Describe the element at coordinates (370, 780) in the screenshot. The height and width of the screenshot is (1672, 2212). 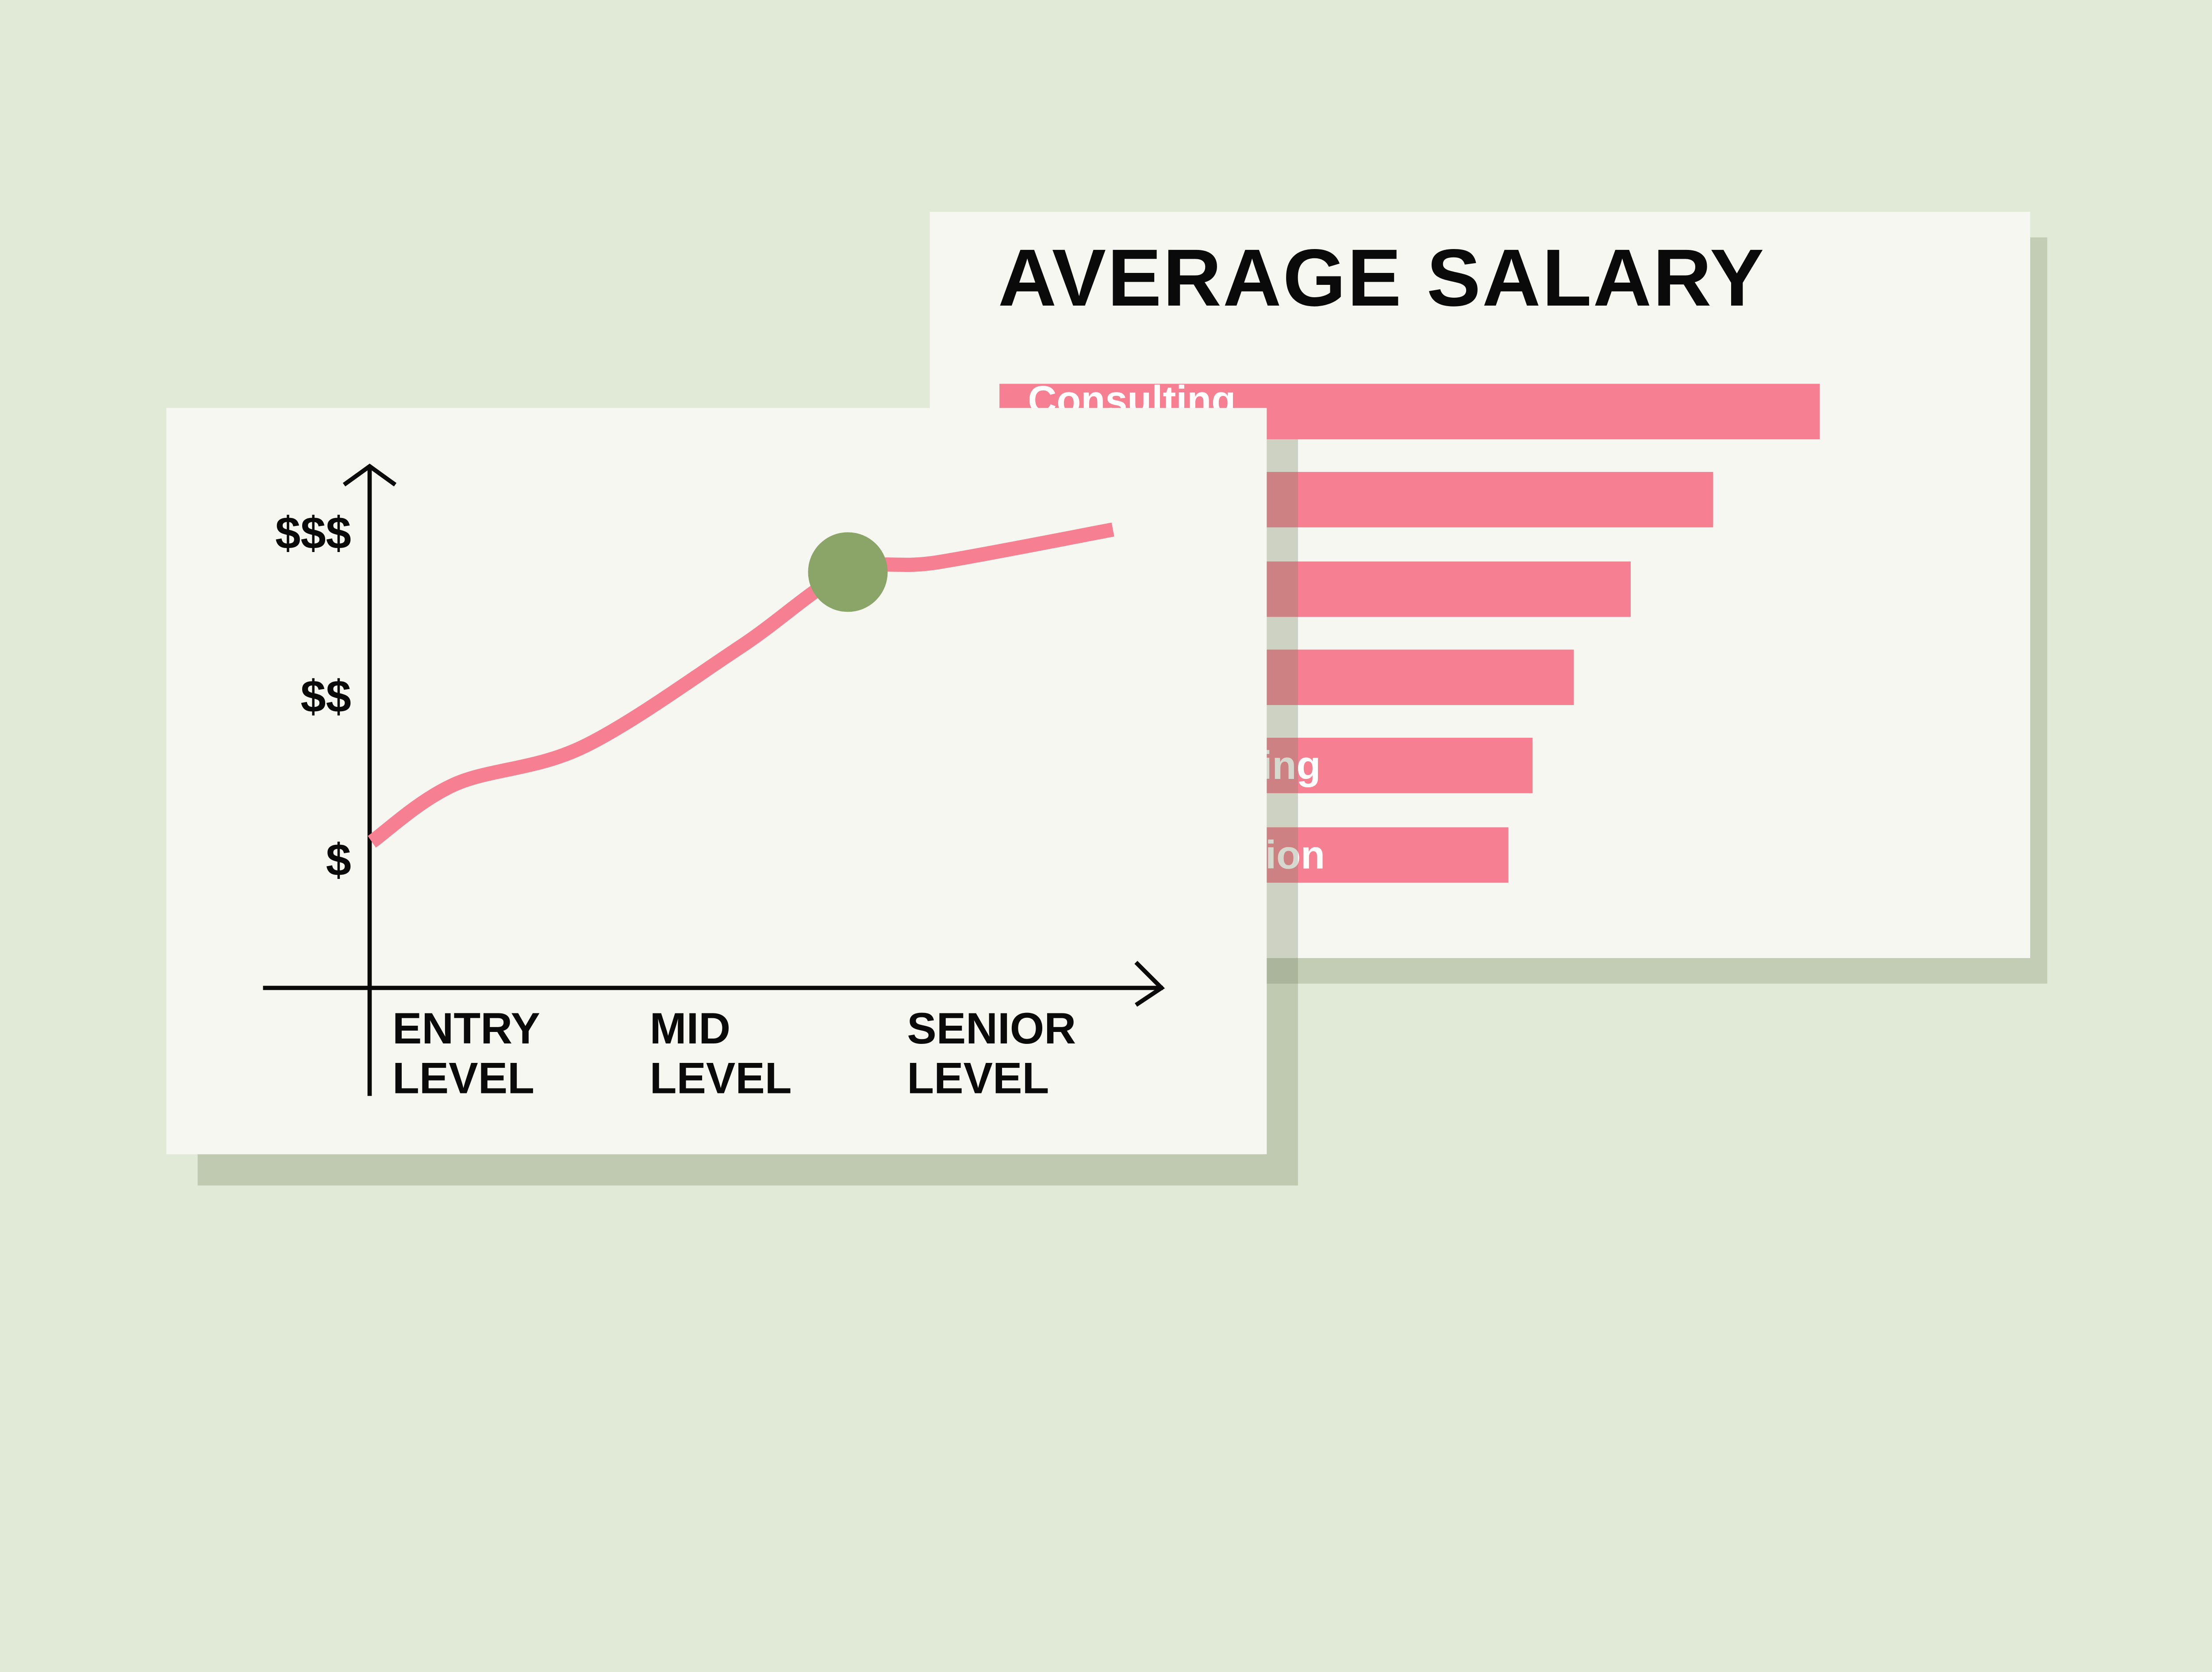
I see `y-axis` at that location.